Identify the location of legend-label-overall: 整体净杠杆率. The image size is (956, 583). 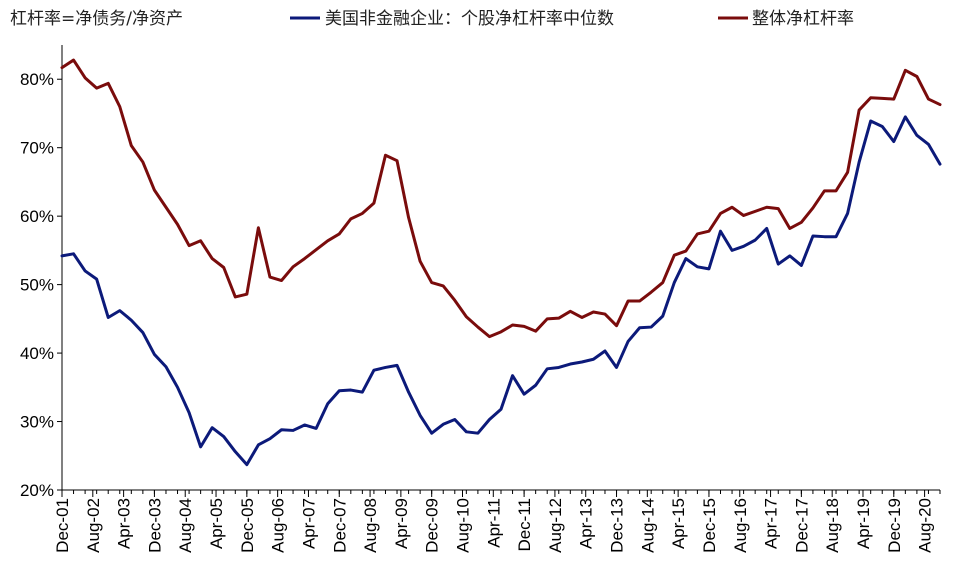
(803, 19).